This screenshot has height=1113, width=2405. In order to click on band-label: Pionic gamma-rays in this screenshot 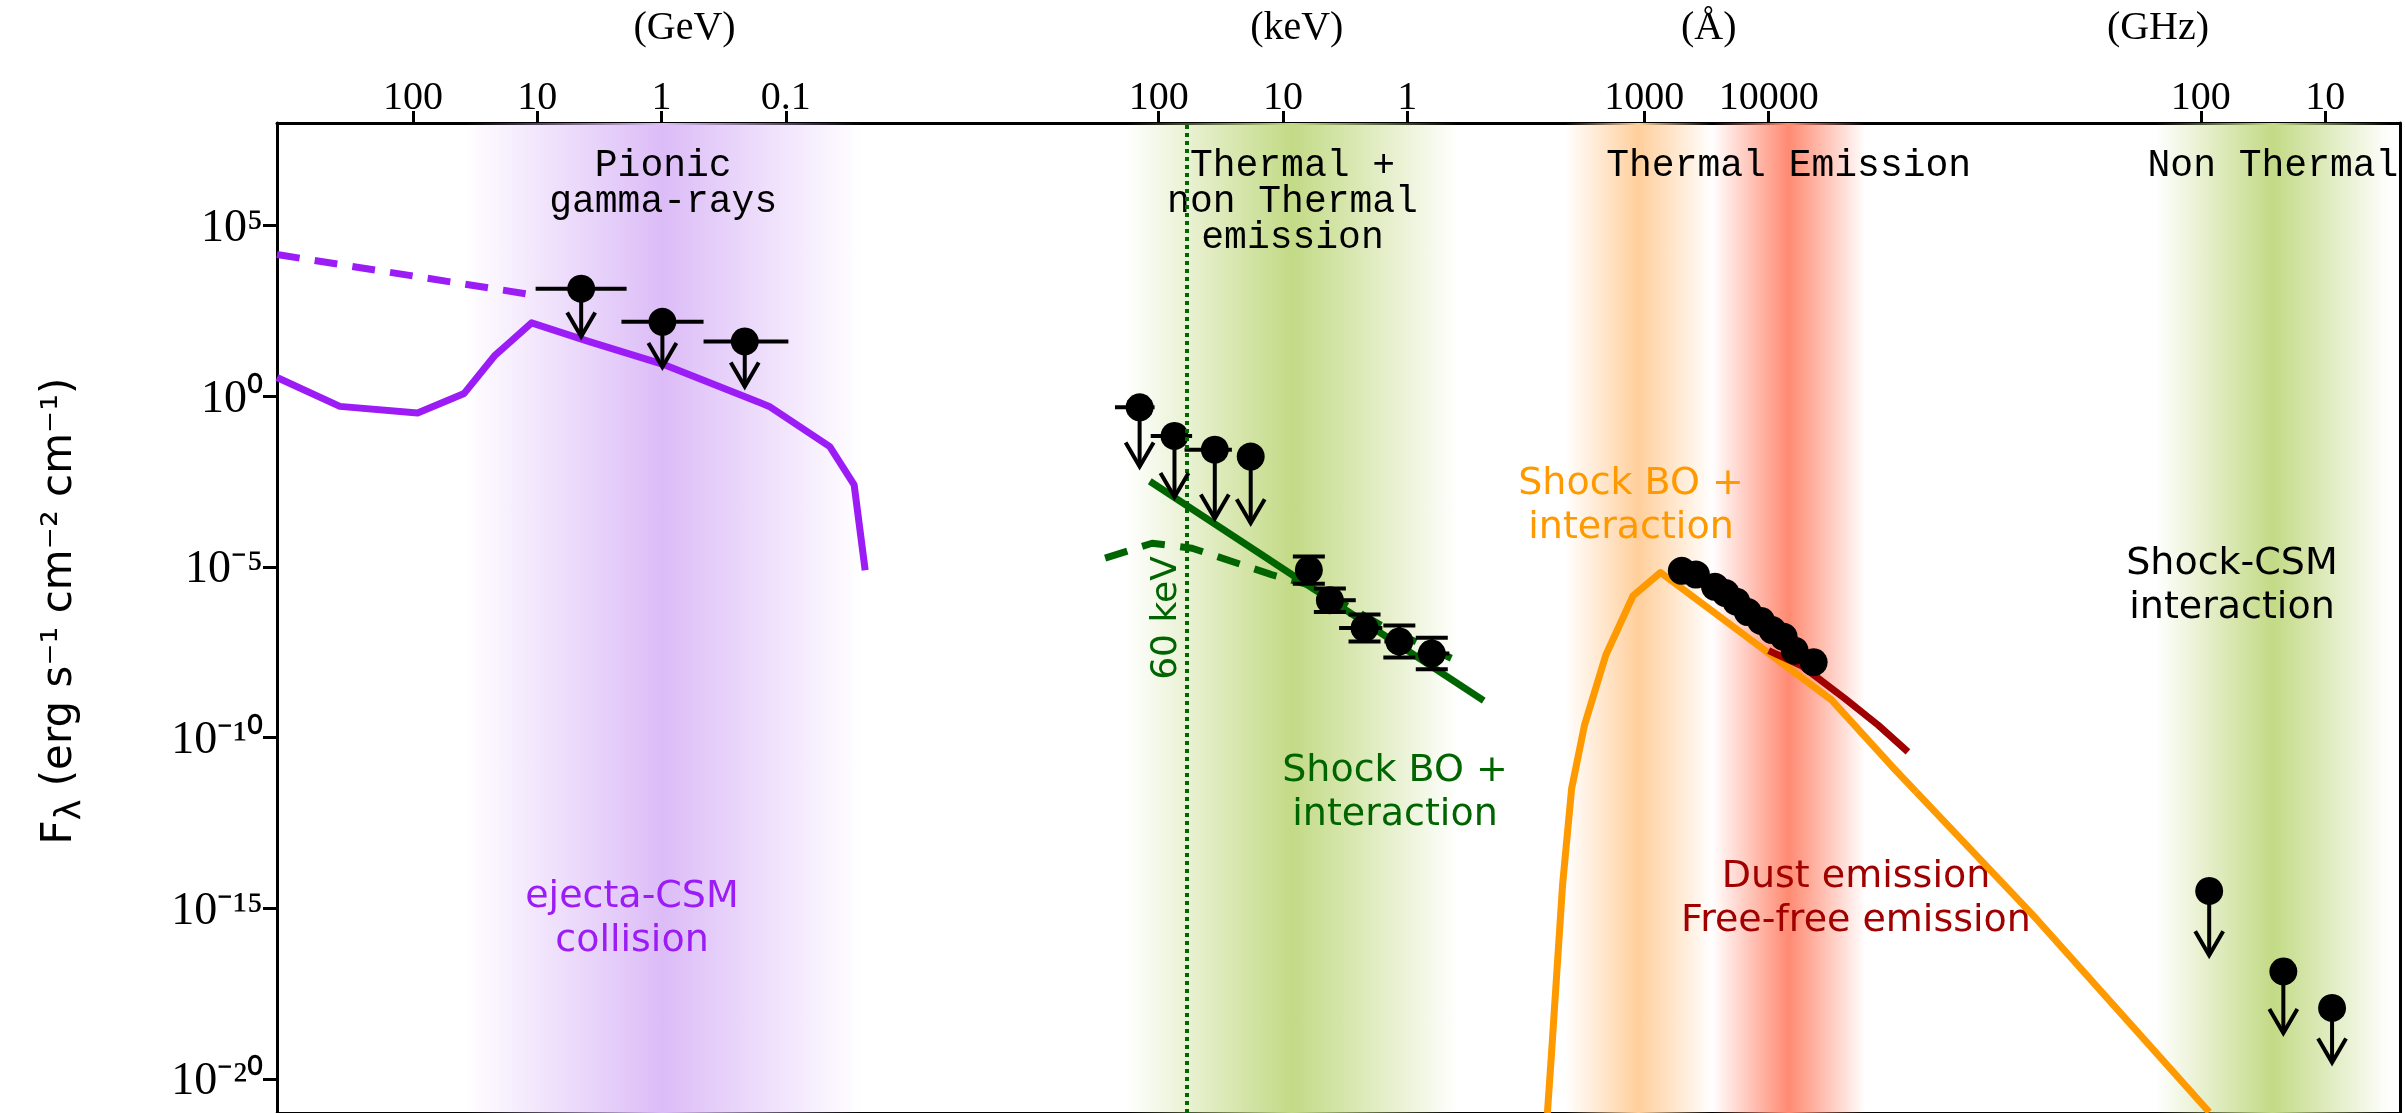, I will do `click(663, 183)`.